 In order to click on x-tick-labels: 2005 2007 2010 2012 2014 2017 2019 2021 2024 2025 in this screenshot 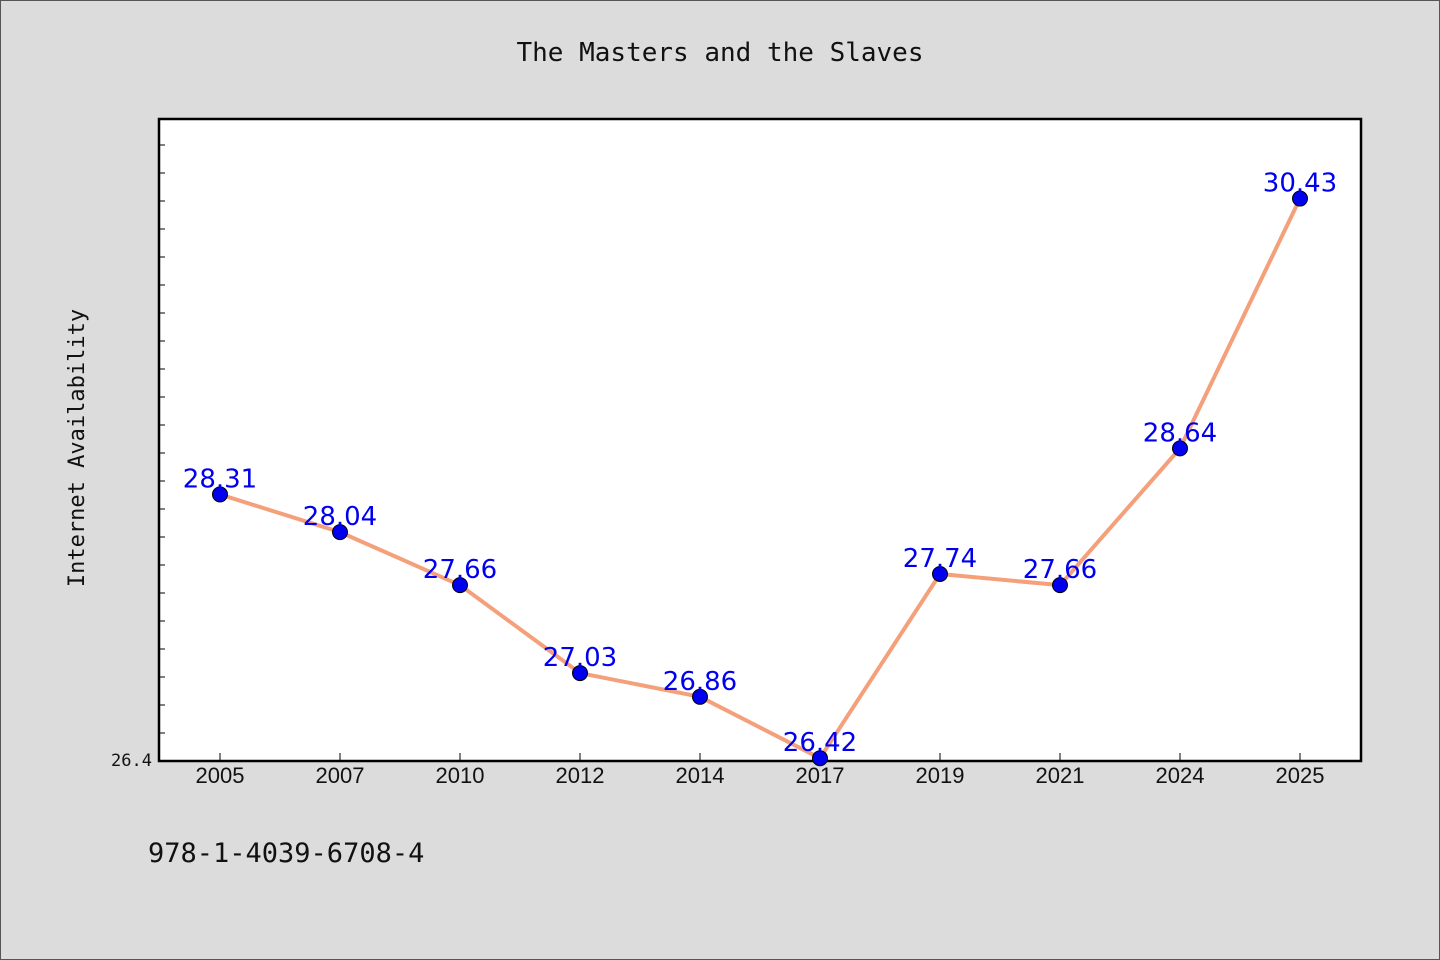, I will do `click(760, 775)`.